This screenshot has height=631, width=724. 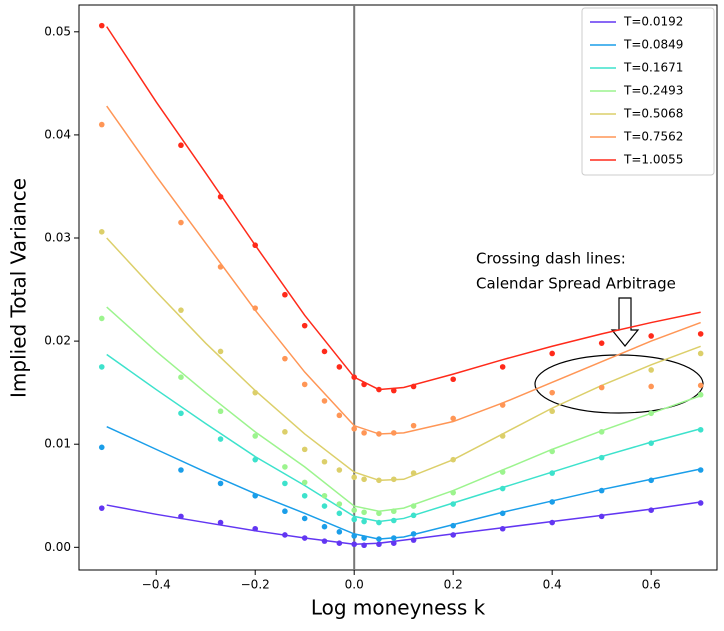 What do you see at coordinates (19, 288) in the screenshot?
I see `y-axis-label: Implied Total Variance` at bounding box center [19, 288].